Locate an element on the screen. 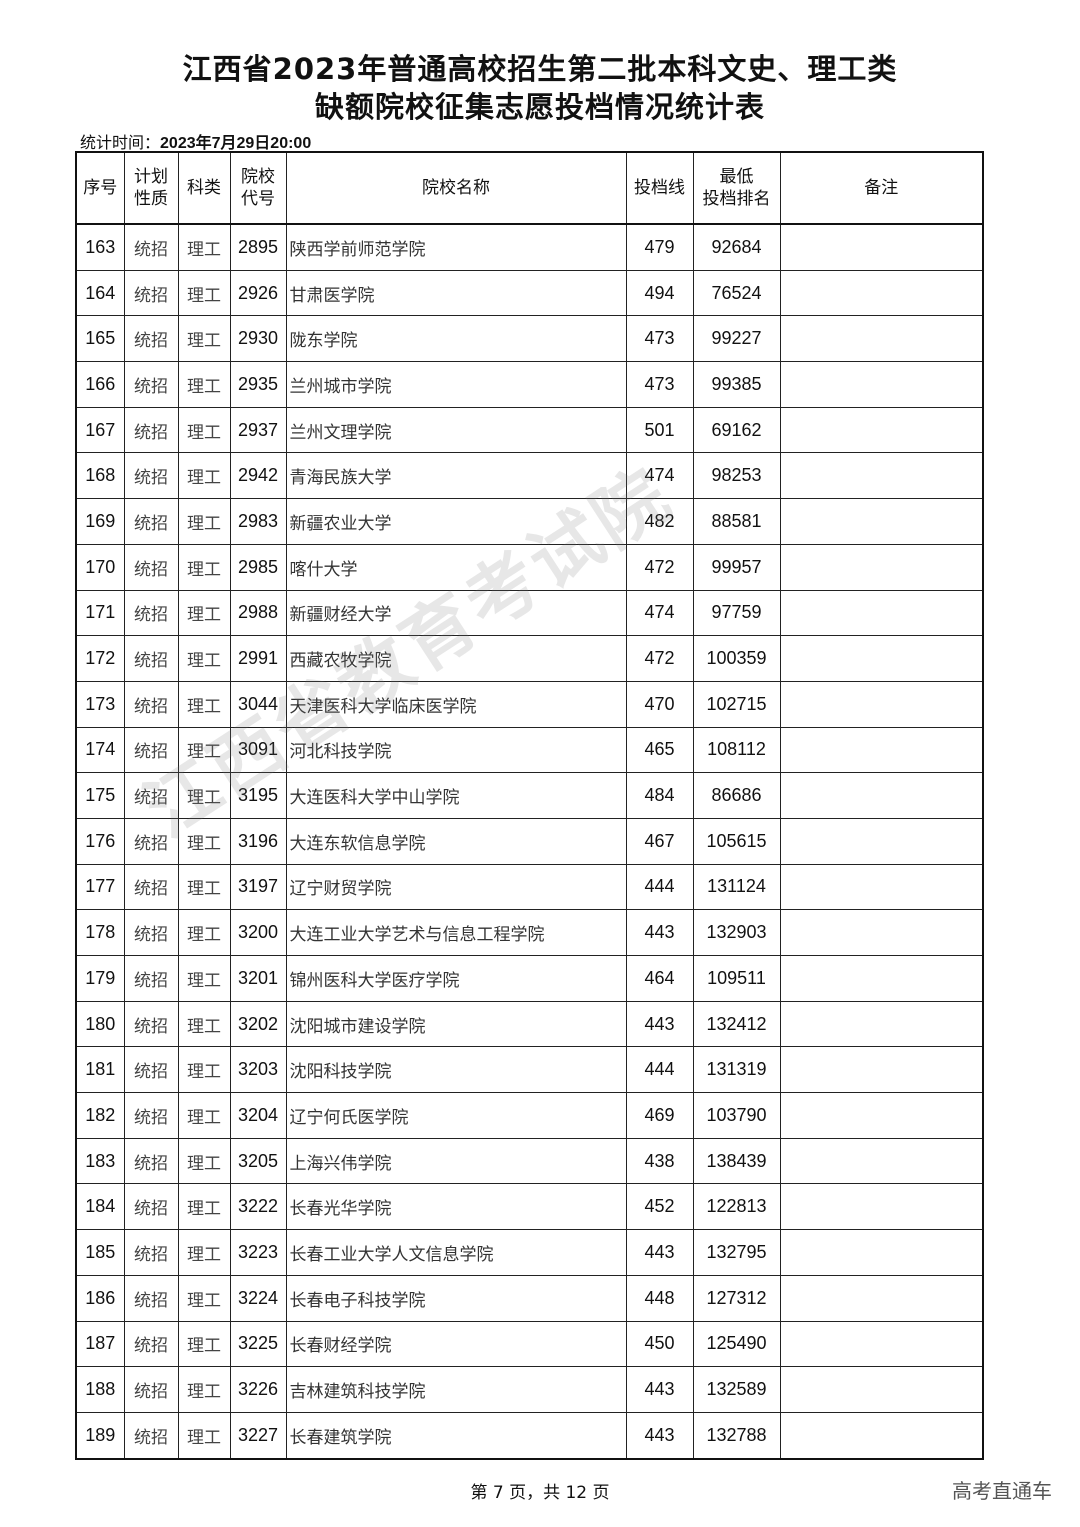 Image resolution: width=1080 pixels, height=1527 pixels. cell-seq: 179 is located at coordinates (100, 978).